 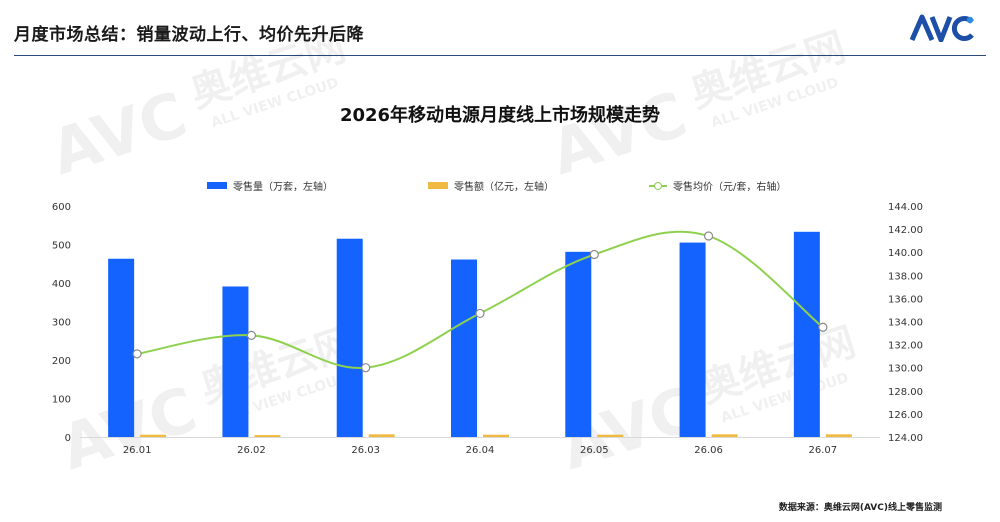 I want to click on legend-swatch-price, so click(x=658, y=186).